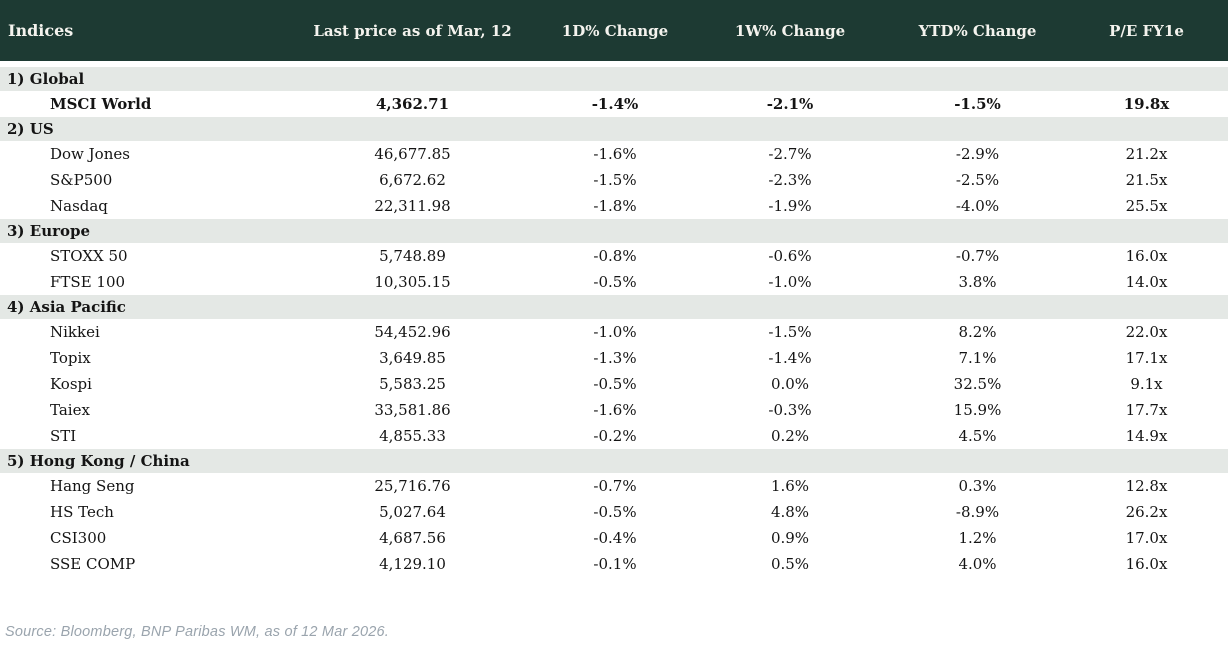 Image resolution: width=1228 pixels, height=657 pixels. Describe the element at coordinates (977, 384) in the screenshot. I see `change-ytd: 32.5%` at that location.